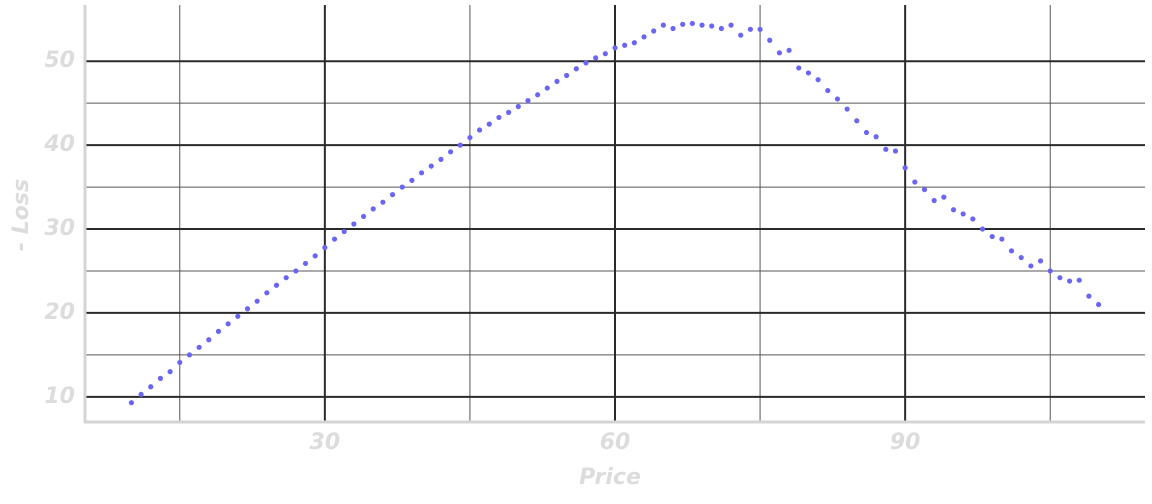  What do you see at coordinates (59, 60) in the screenshot?
I see `y-tick-label: 50` at bounding box center [59, 60].